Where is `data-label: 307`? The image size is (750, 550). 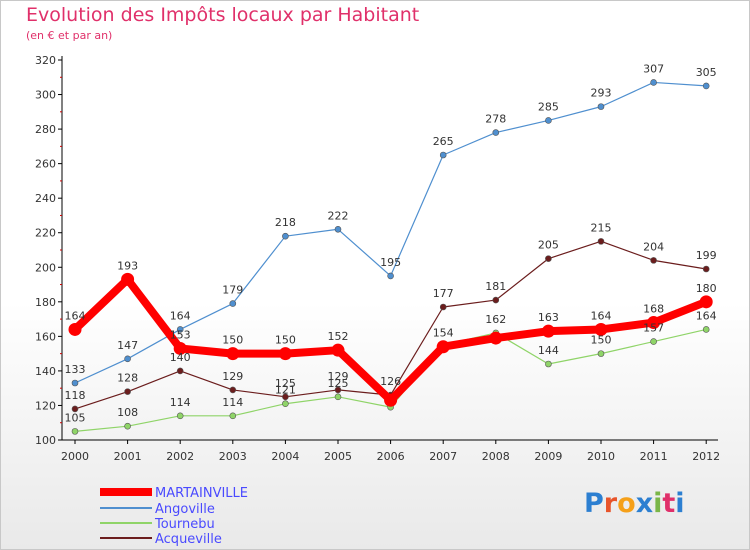 data-label: 307 is located at coordinates (653, 68).